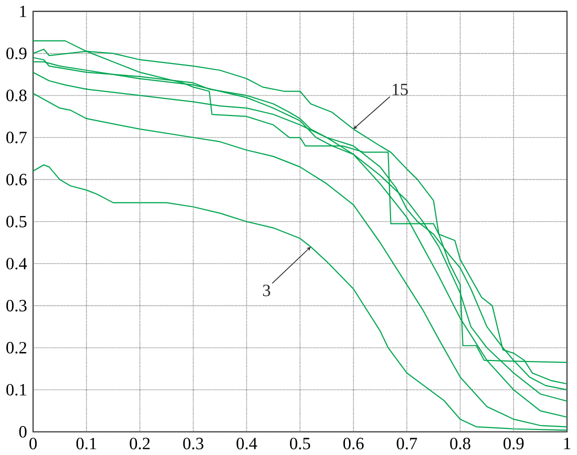  What do you see at coordinates (514, 444) in the screenshot?
I see `x-tick-label: 0.9` at bounding box center [514, 444].